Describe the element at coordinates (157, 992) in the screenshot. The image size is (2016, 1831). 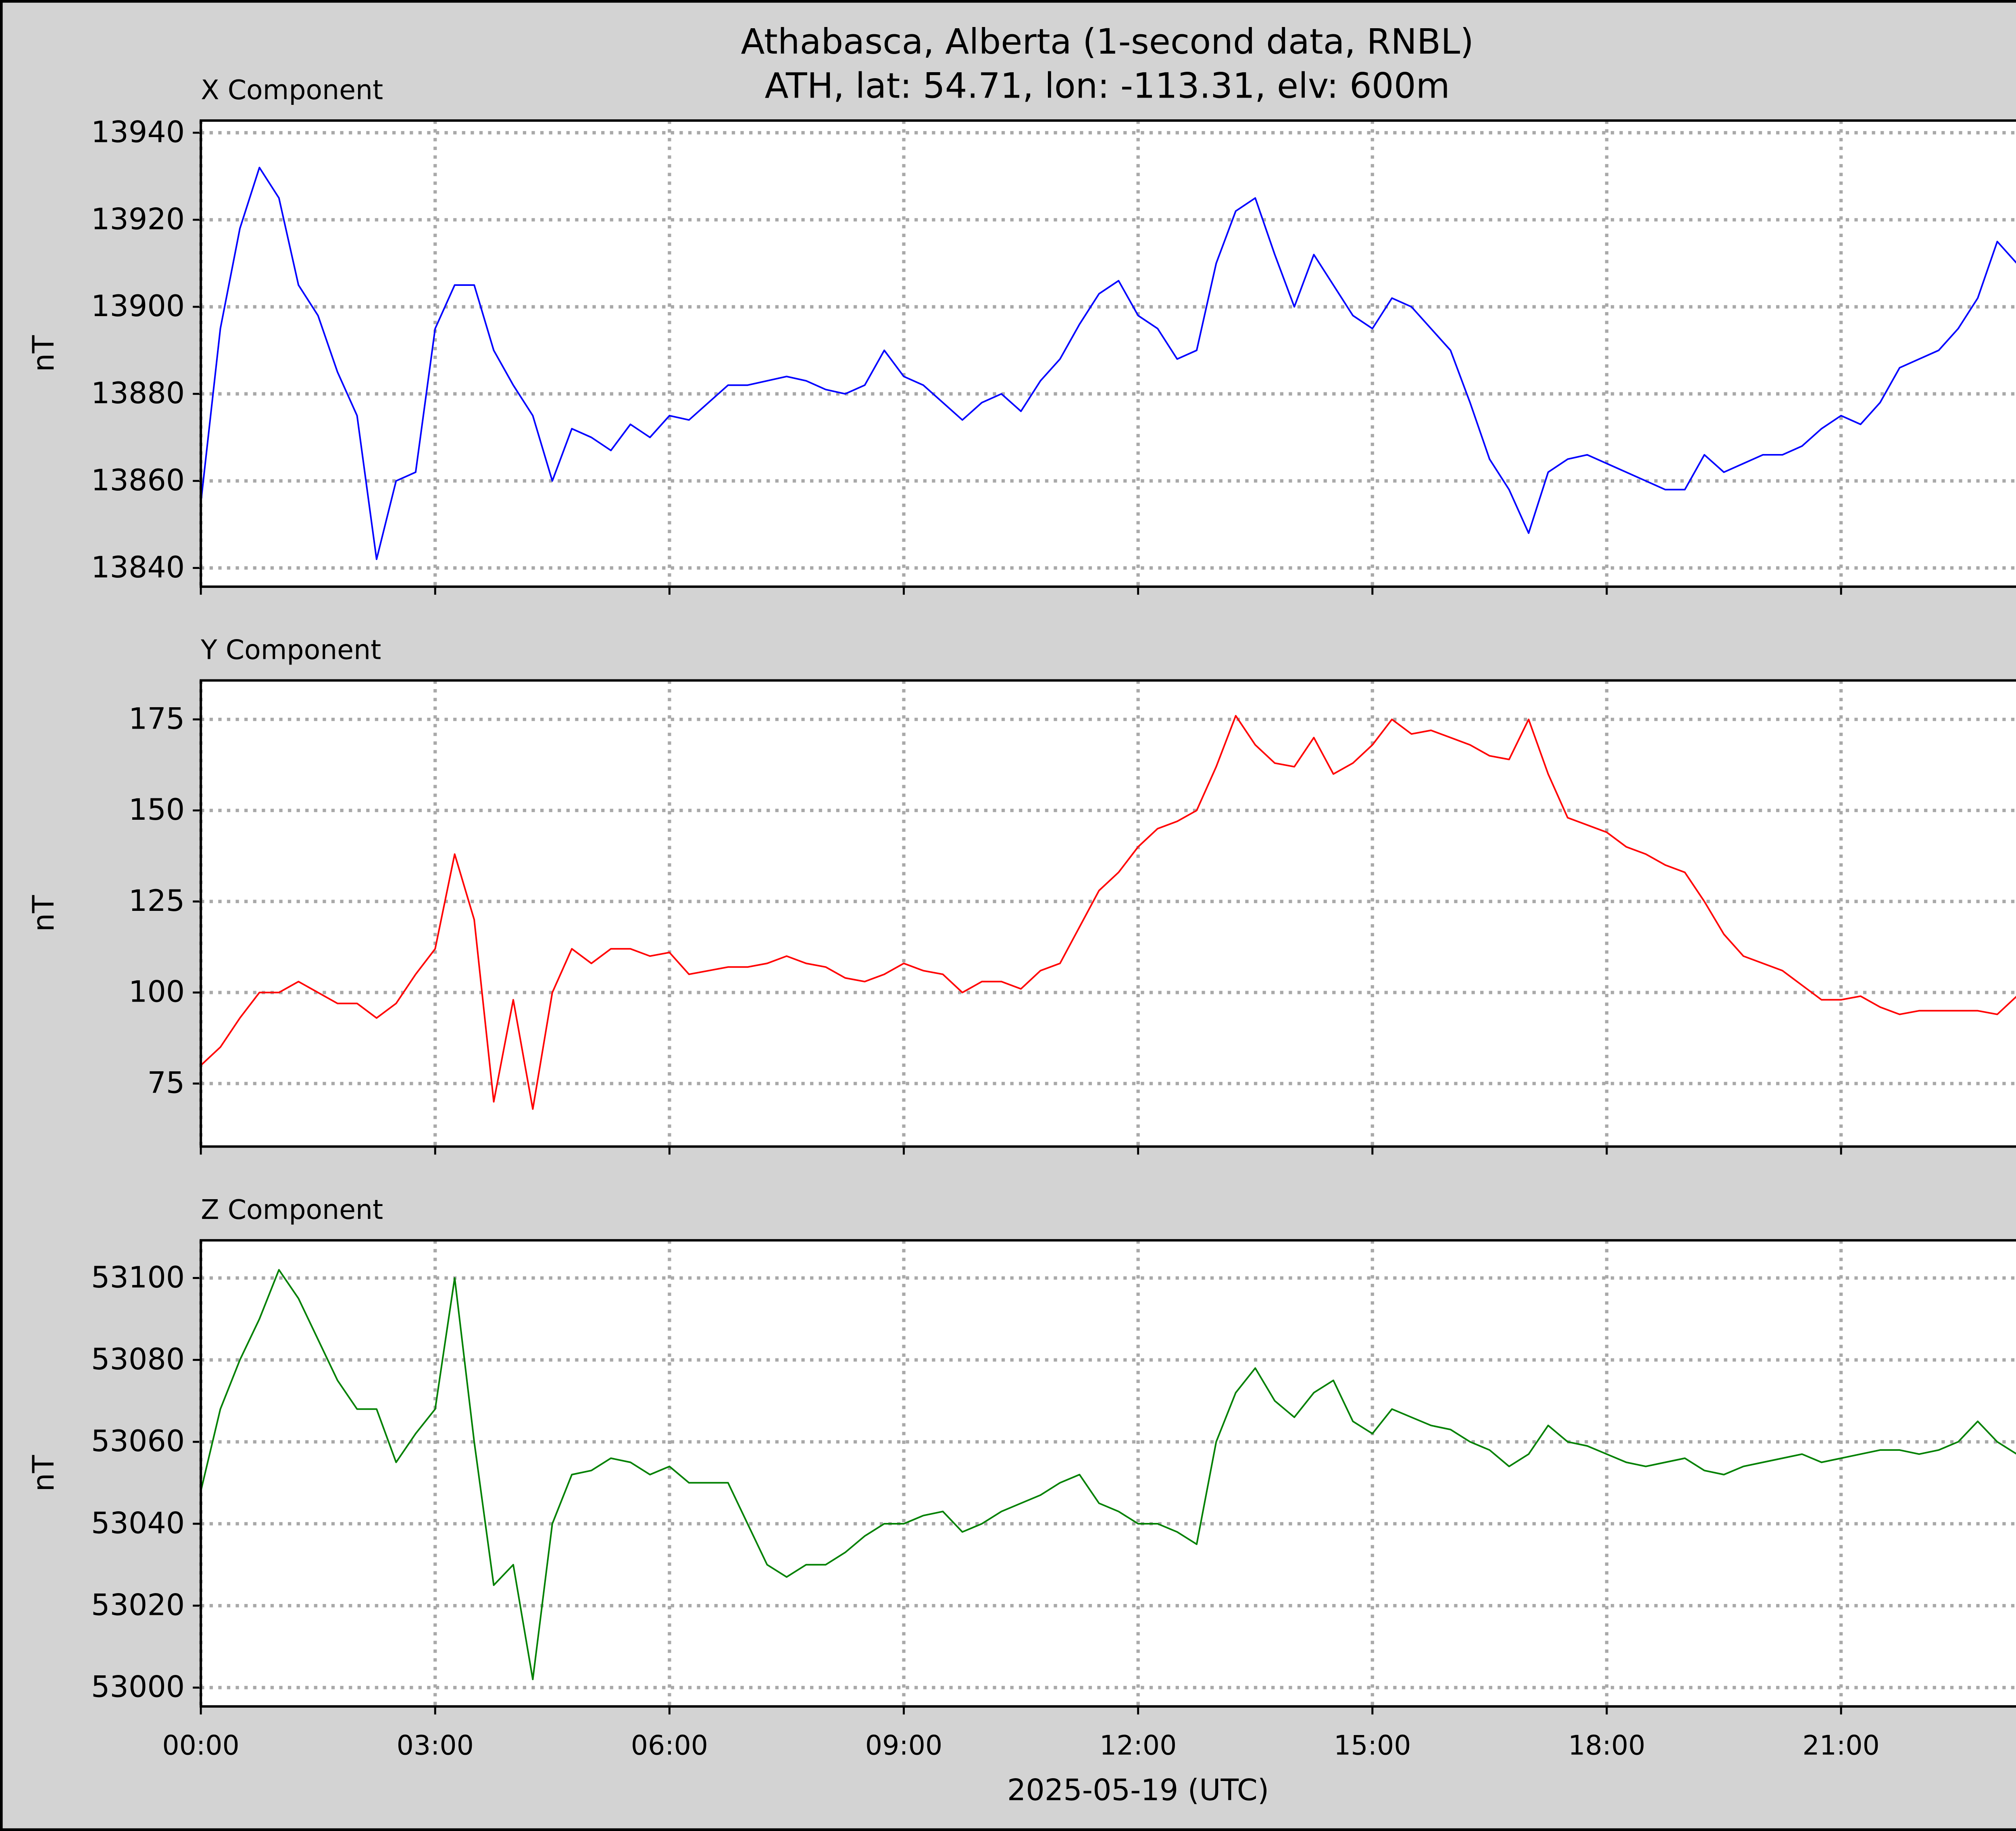
I see `y-tick-label: 100` at that location.